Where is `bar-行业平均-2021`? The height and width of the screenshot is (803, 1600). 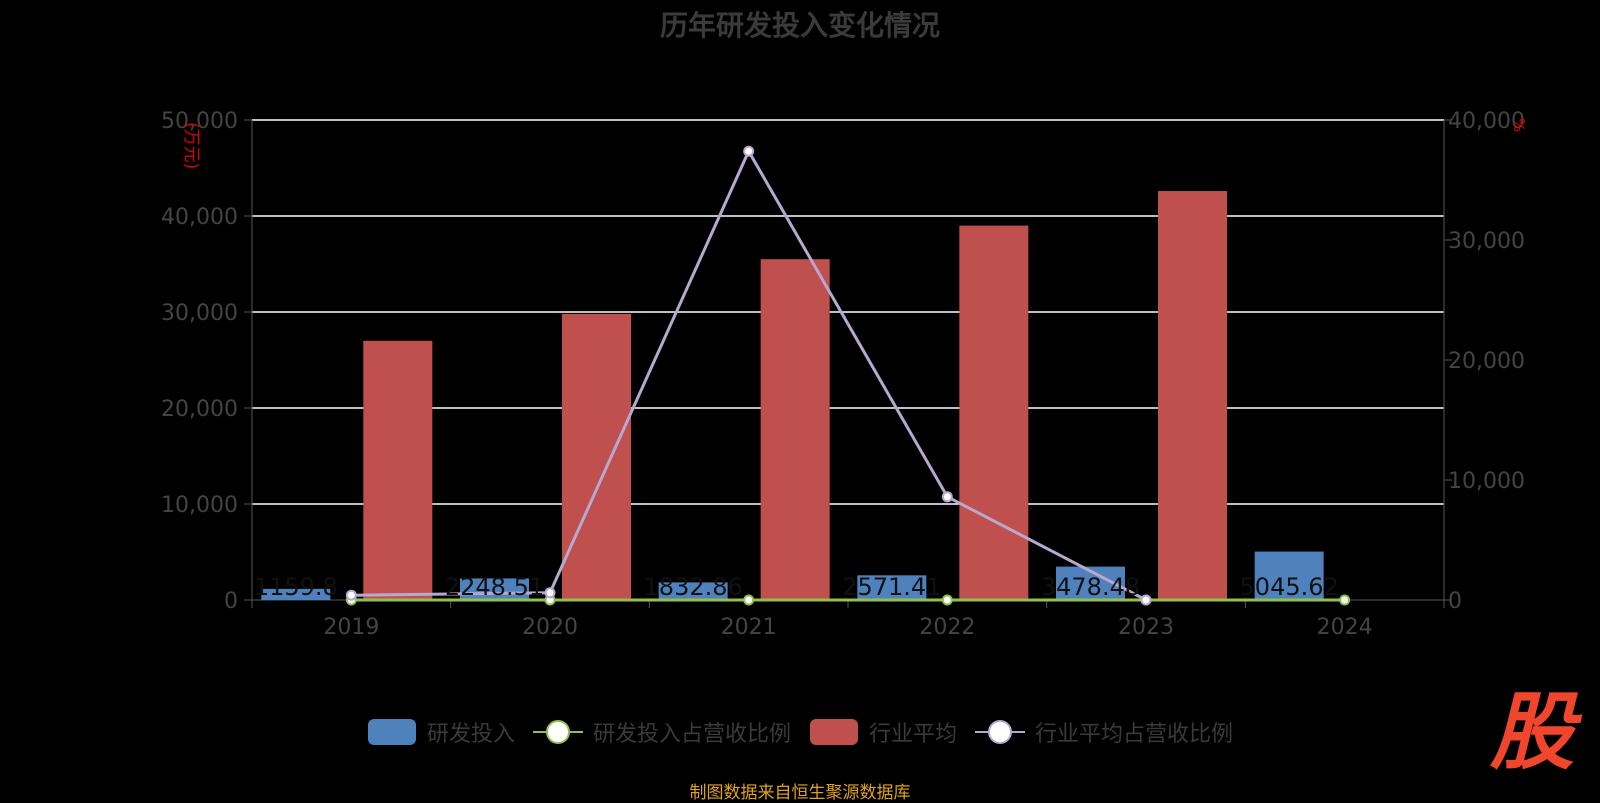
bar-行业平均-2021 is located at coordinates (795, 429).